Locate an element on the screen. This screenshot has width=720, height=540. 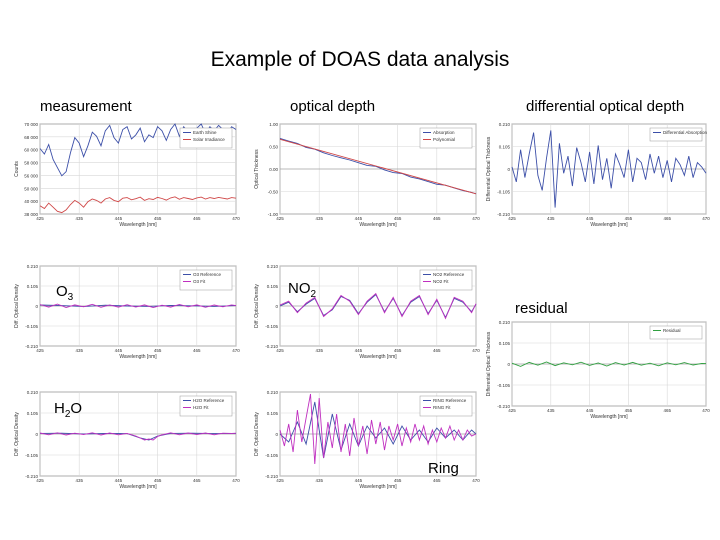
y-tick-label: 40 000 is located at coordinates (31, 201).